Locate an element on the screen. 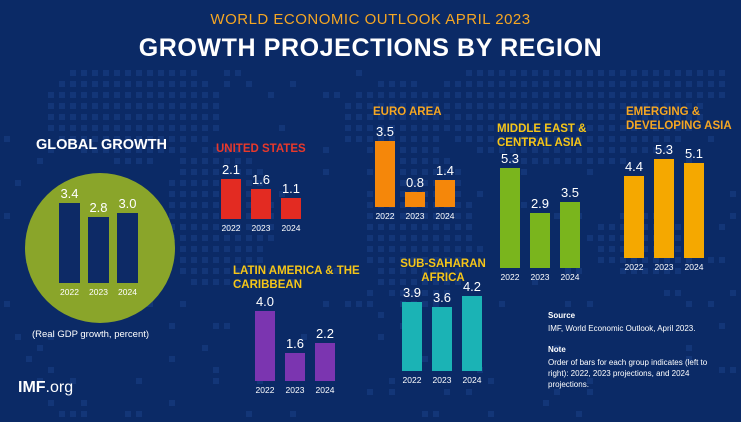 This screenshot has width=741, height=422. emerging-asia-title: EMERGING & DEVELOPING ASIA is located at coordinates (679, 119).